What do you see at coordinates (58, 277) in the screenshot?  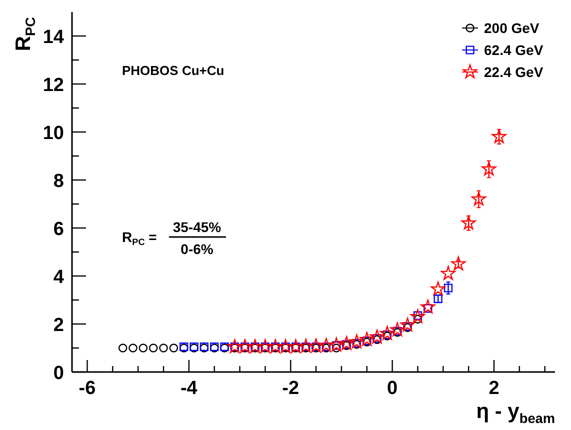 I see `y-tick-label: 4` at bounding box center [58, 277].